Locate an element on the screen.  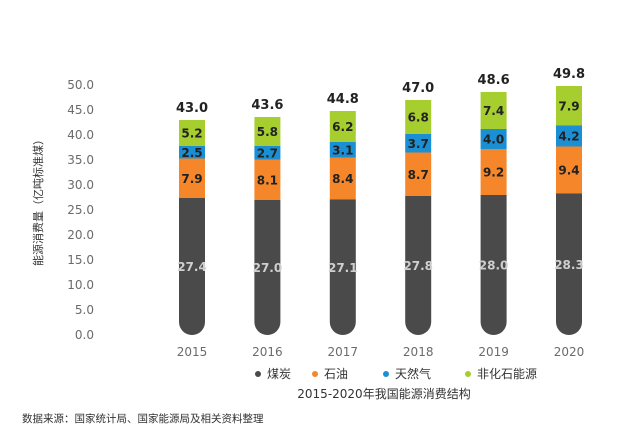
bar-group-2015: 27.4 7.9 2.5 5.2 43.0 is located at coordinates (192, 218).